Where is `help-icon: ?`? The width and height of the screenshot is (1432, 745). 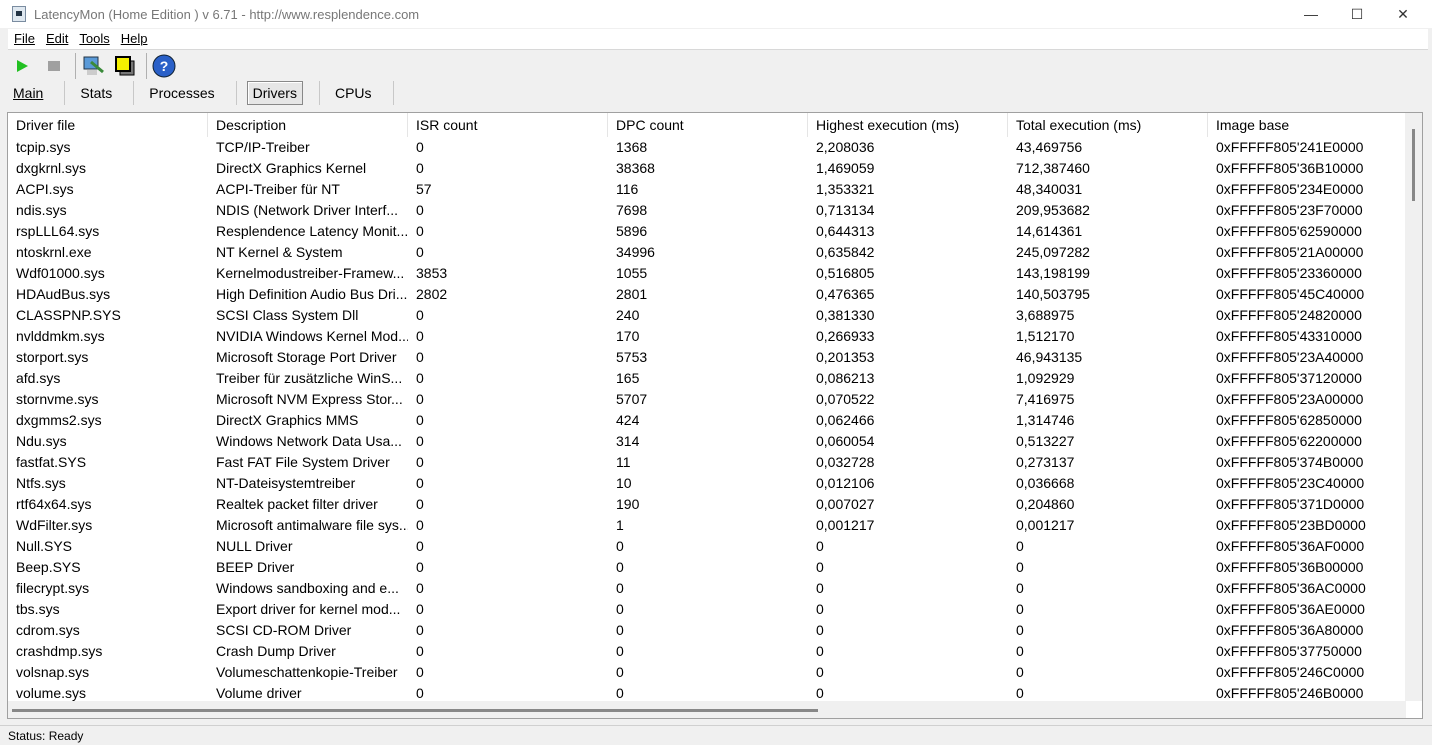
help-icon: ? is located at coordinates (164, 66).